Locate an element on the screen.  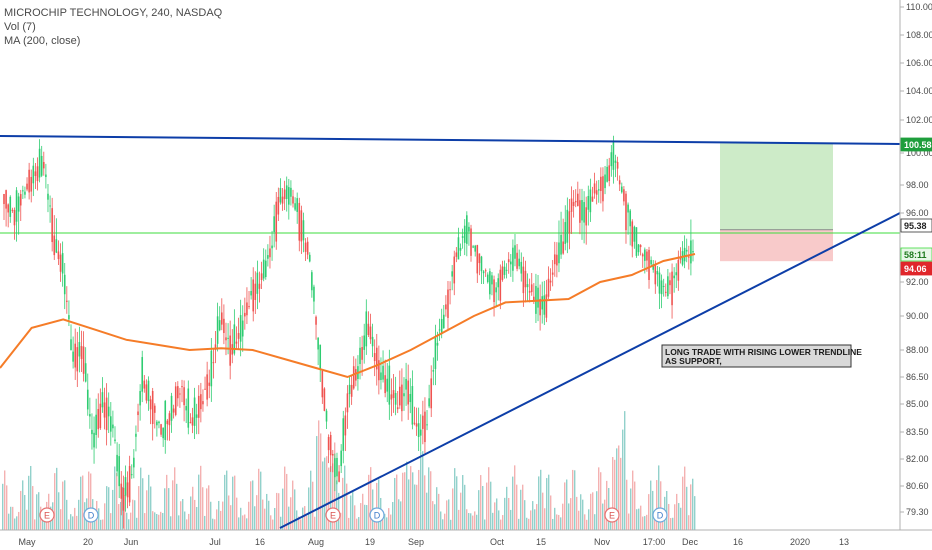
time-tick-label: Aug is located at coordinates (316, 542).